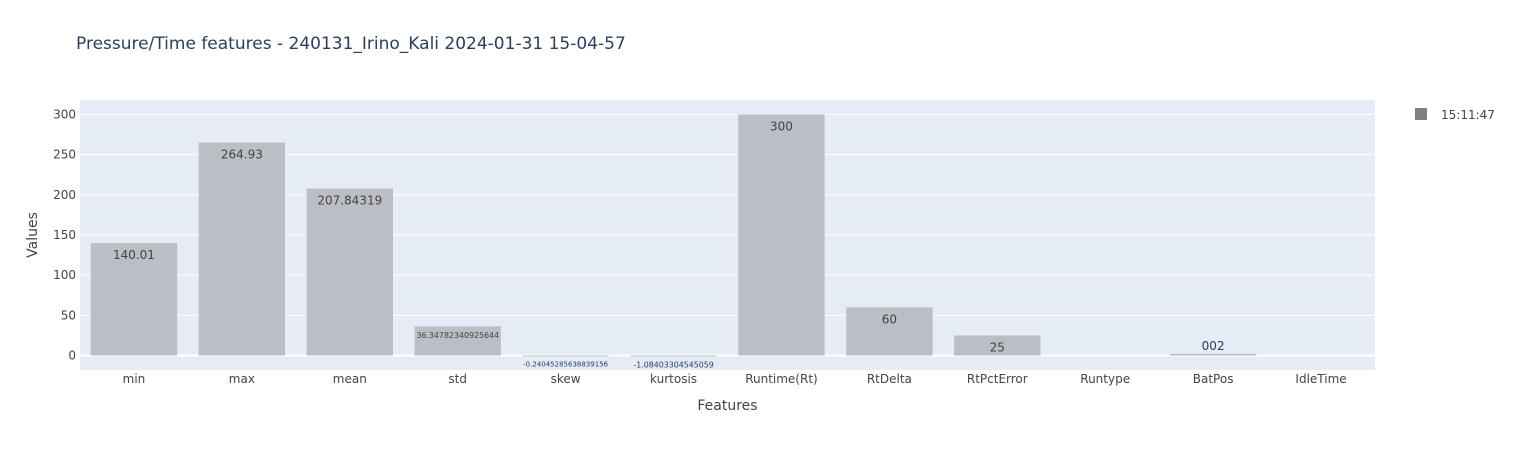 The image size is (1516, 450). Describe the element at coordinates (997, 379) in the screenshot. I see `x-tick-label: RtPctError` at that location.